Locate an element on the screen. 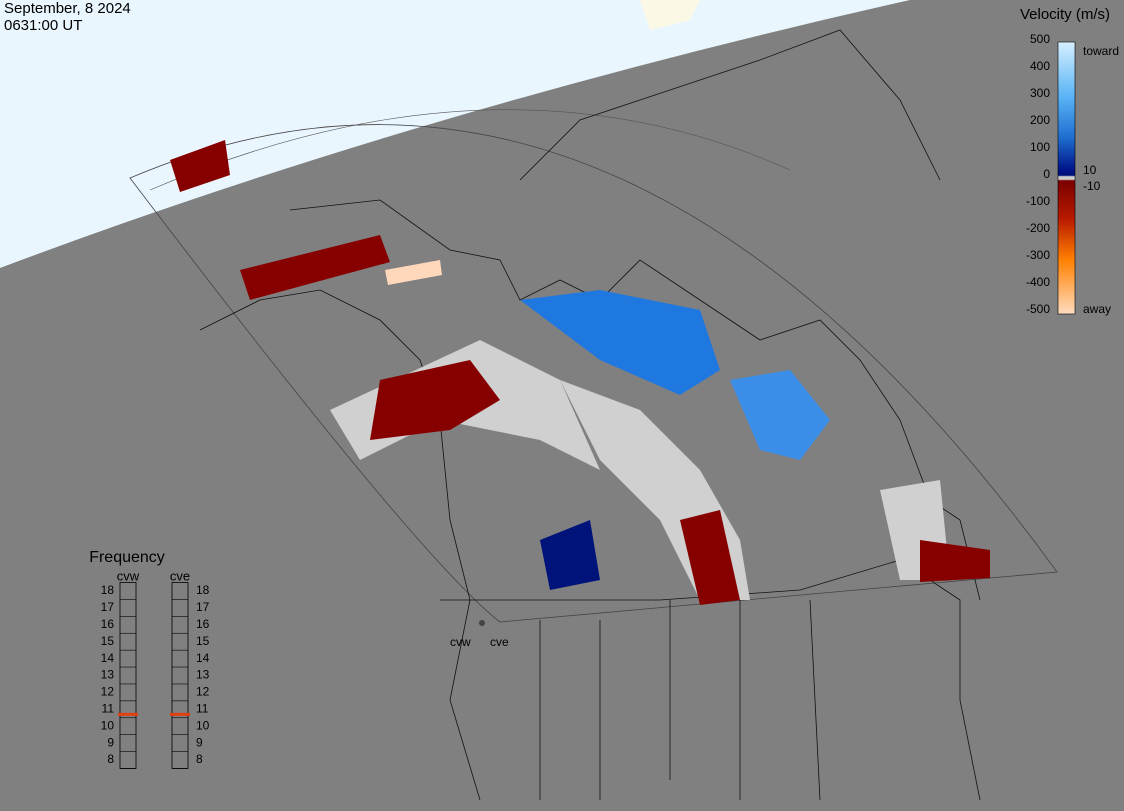 This screenshot has width=1124, height=811. radar-name: cve is located at coordinates (180, 575).